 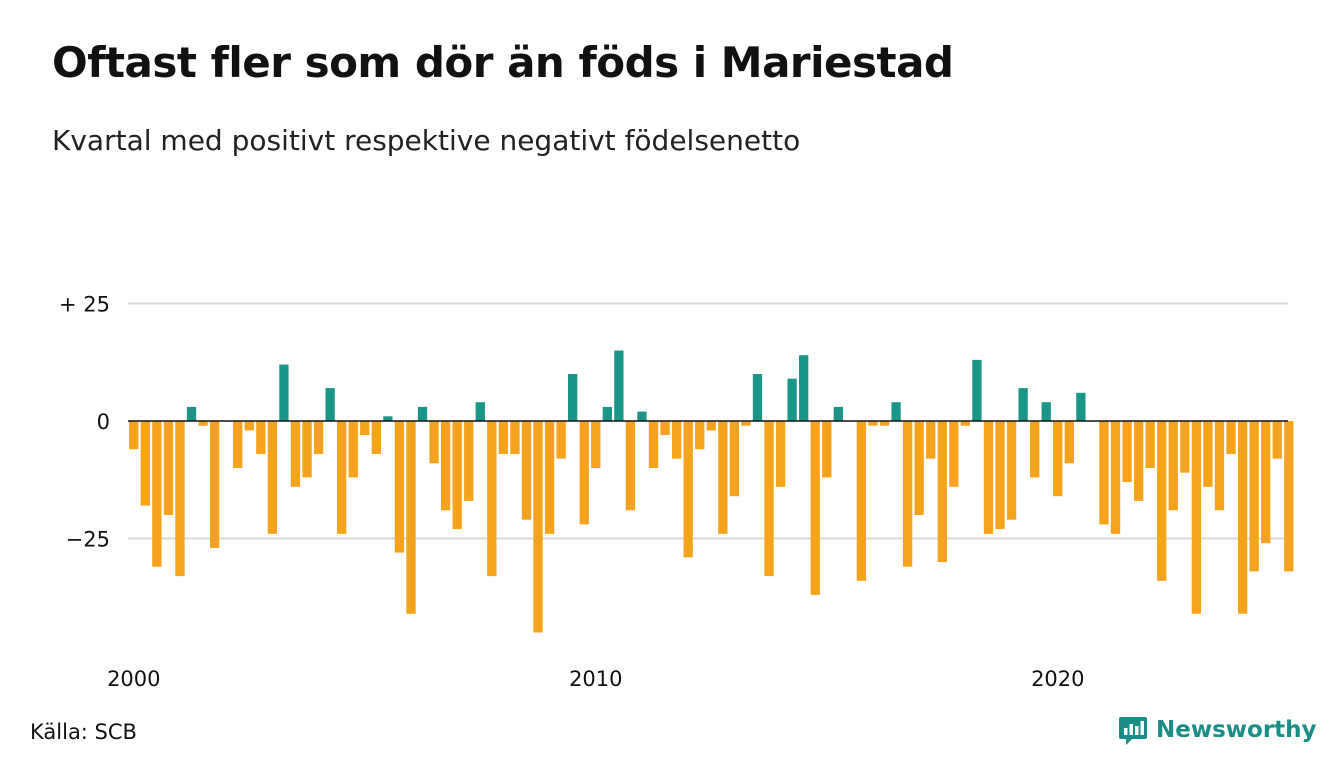 What do you see at coordinates (83, 732) in the screenshot?
I see `source-label: Källa: SCB` at bounding box center [83, 732].